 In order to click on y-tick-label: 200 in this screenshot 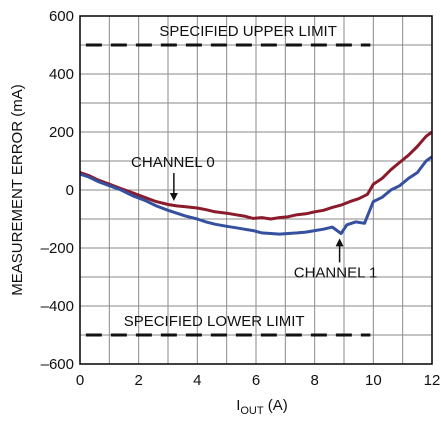, I will do `click(61, 132)`.